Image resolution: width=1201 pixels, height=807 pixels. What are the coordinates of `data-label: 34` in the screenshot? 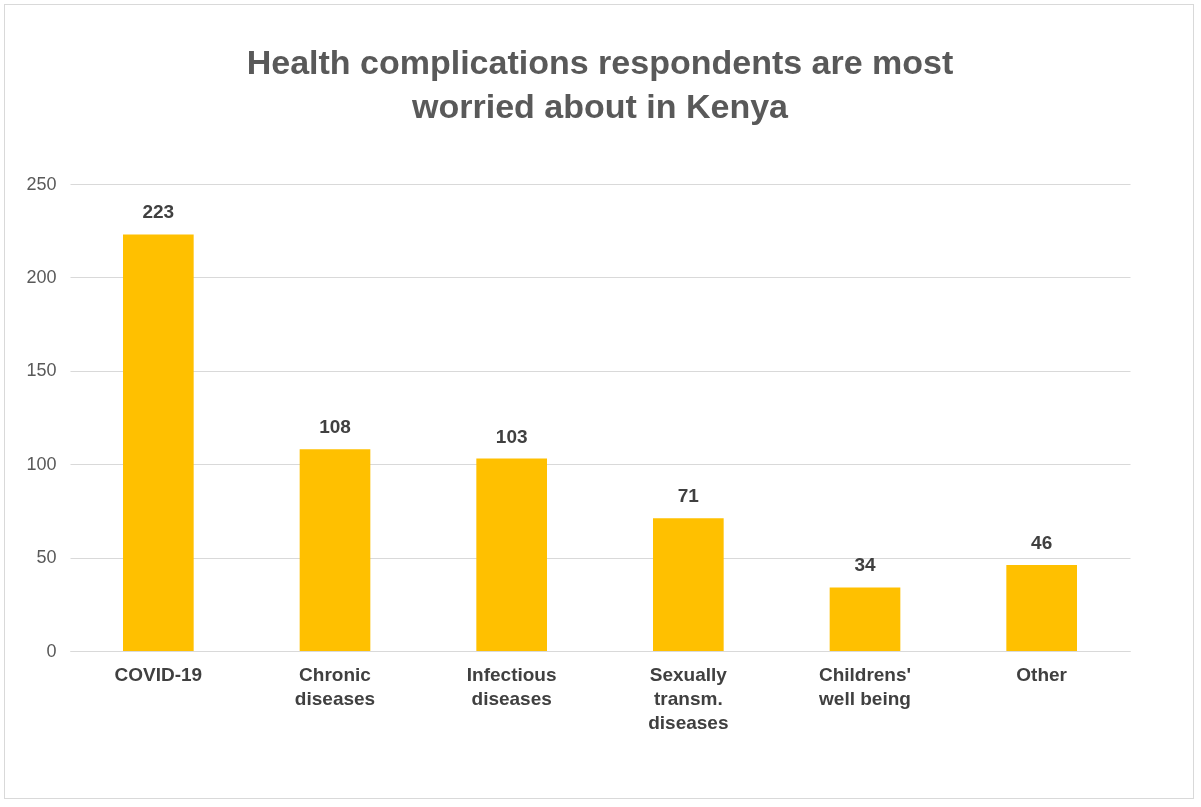 It's located at (865, 565).